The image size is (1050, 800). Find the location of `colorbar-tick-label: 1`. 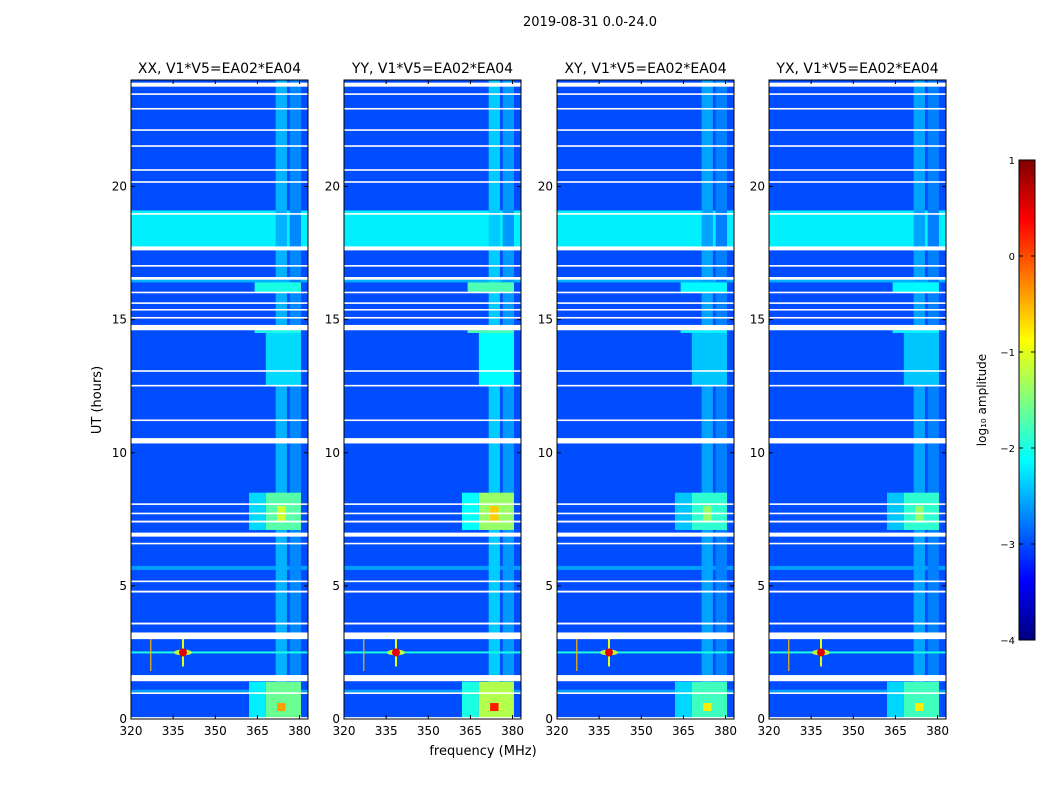

colorbar-tick-label: 1 is located at coordinates (1012, 161).